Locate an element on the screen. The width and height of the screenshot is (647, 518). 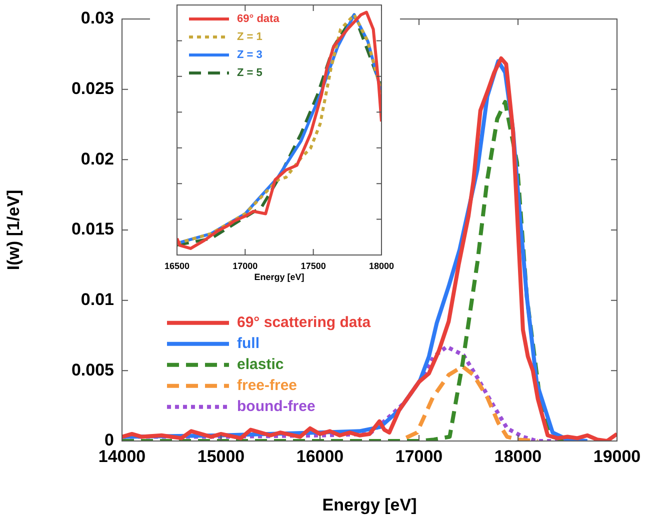
legend-label: Z = 3 is located at coordinates (249, 55).